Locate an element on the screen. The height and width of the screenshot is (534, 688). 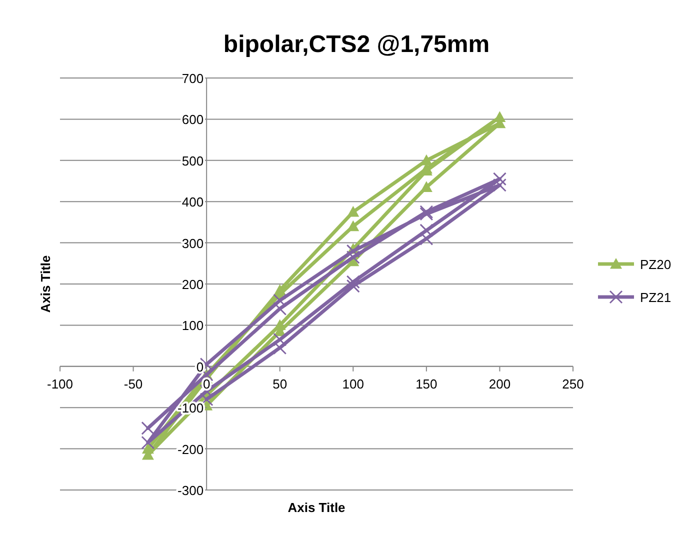
y-tick-label: 0 is located at coordinates (200, 366).